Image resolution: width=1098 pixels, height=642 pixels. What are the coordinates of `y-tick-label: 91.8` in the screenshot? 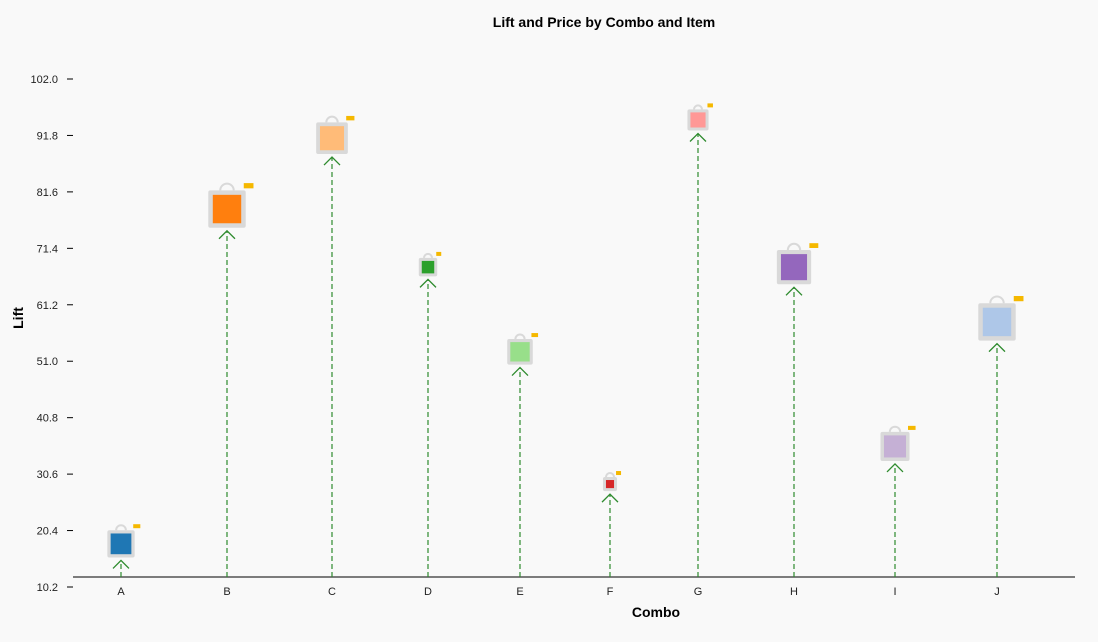 It's located at (47, 136).